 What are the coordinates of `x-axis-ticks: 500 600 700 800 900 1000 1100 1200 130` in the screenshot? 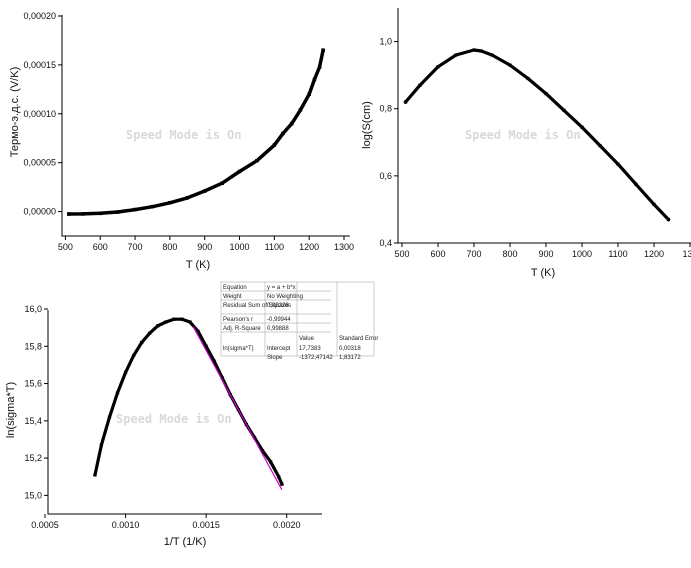 It's located at (542, 251).